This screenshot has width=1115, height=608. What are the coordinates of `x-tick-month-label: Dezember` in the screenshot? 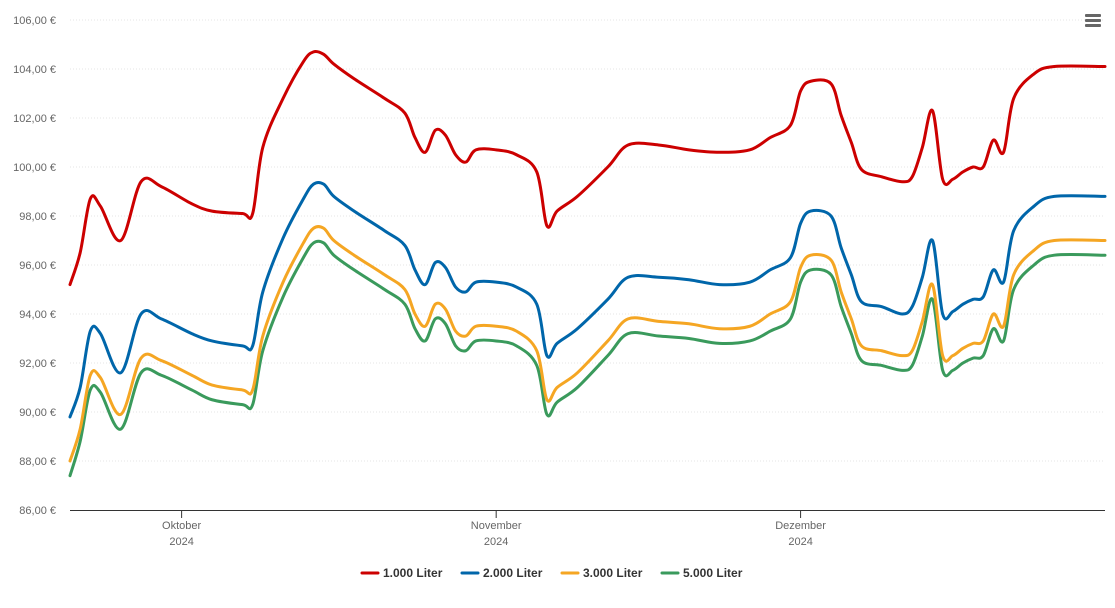 It's located at (800, 526).